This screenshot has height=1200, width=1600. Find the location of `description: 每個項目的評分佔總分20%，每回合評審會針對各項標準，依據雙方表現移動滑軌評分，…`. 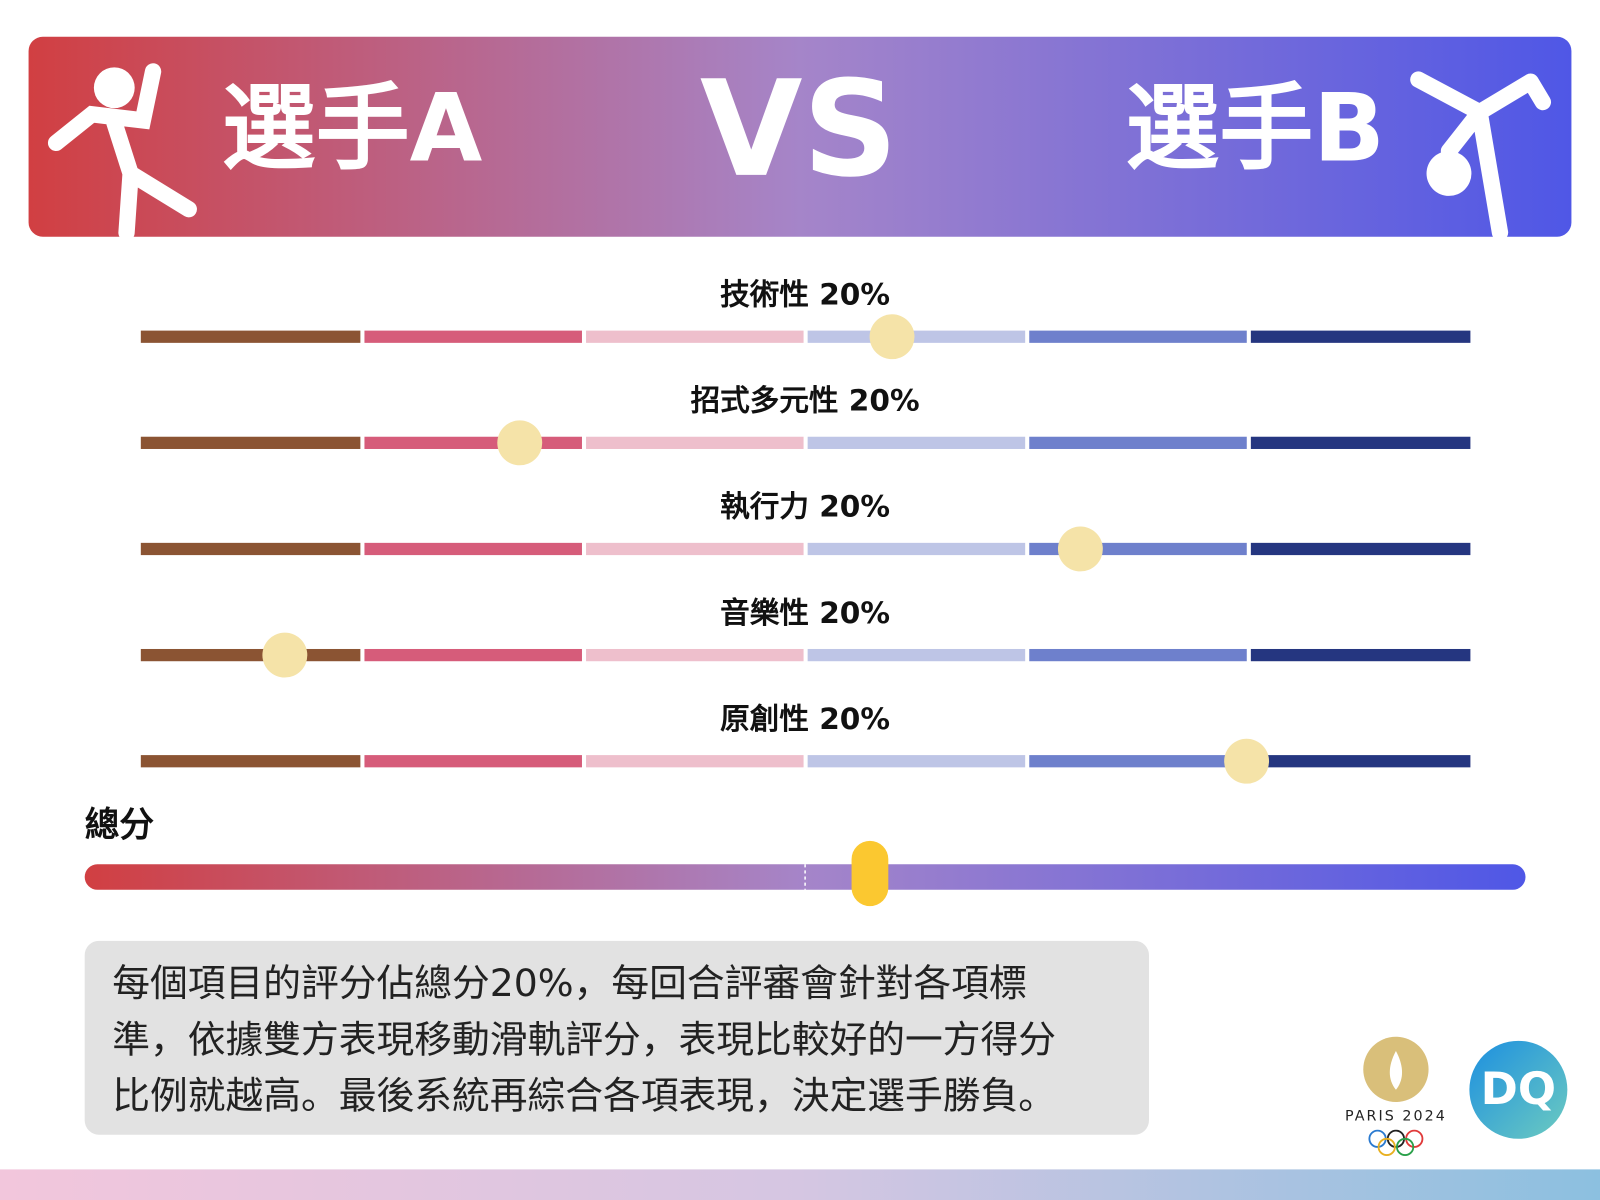

description: 每個項目的評分佔總分20%，每回合評審會針對各項標準，依據雙方表現移動滑軌評分，… is located at coordinates (584, 1039).